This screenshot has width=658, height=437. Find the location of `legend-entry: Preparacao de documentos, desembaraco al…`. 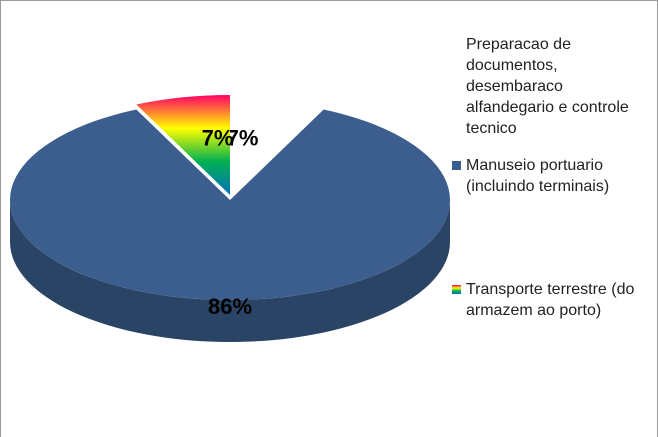

legend-entry: Preparacao de documentos, desembaraco al… is located at coordinates (550, 86).